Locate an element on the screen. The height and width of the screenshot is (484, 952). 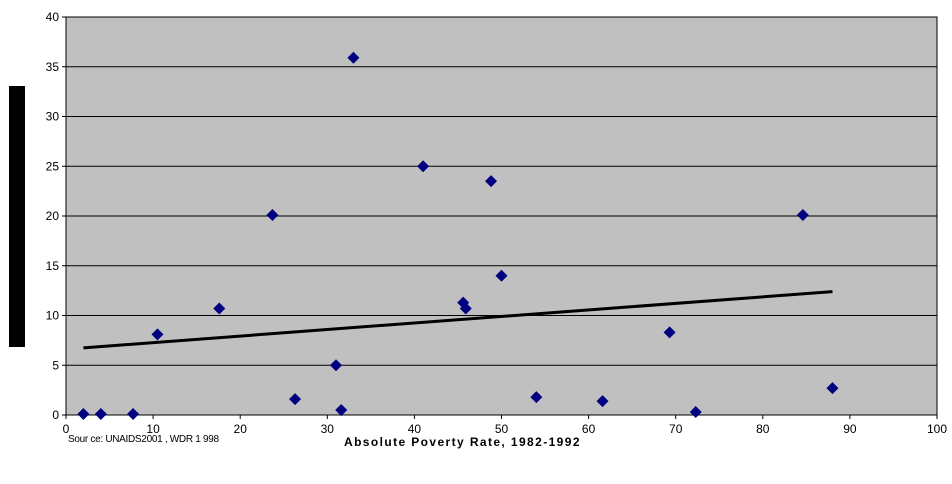
y-tick-label: 0 is located at coordinates (55, 415).